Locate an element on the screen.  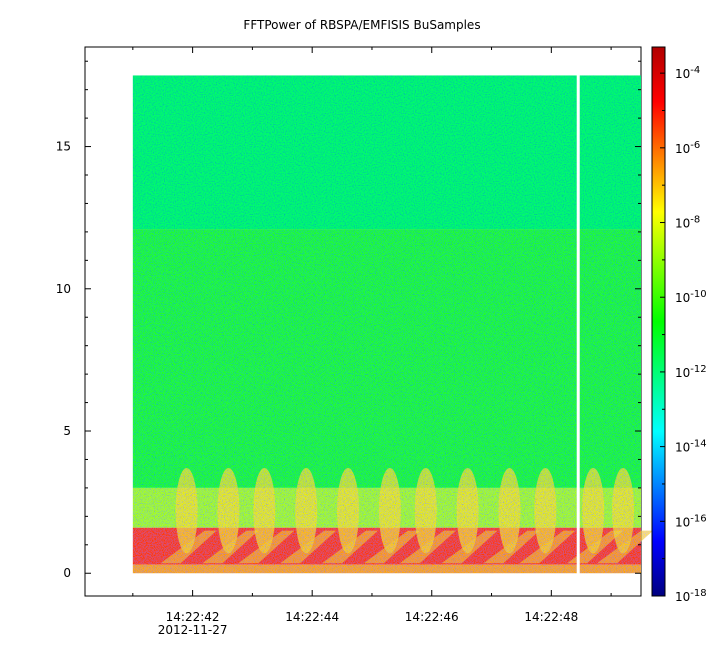
y-tick-label-5: 5 is located at coordinates (67, 431).